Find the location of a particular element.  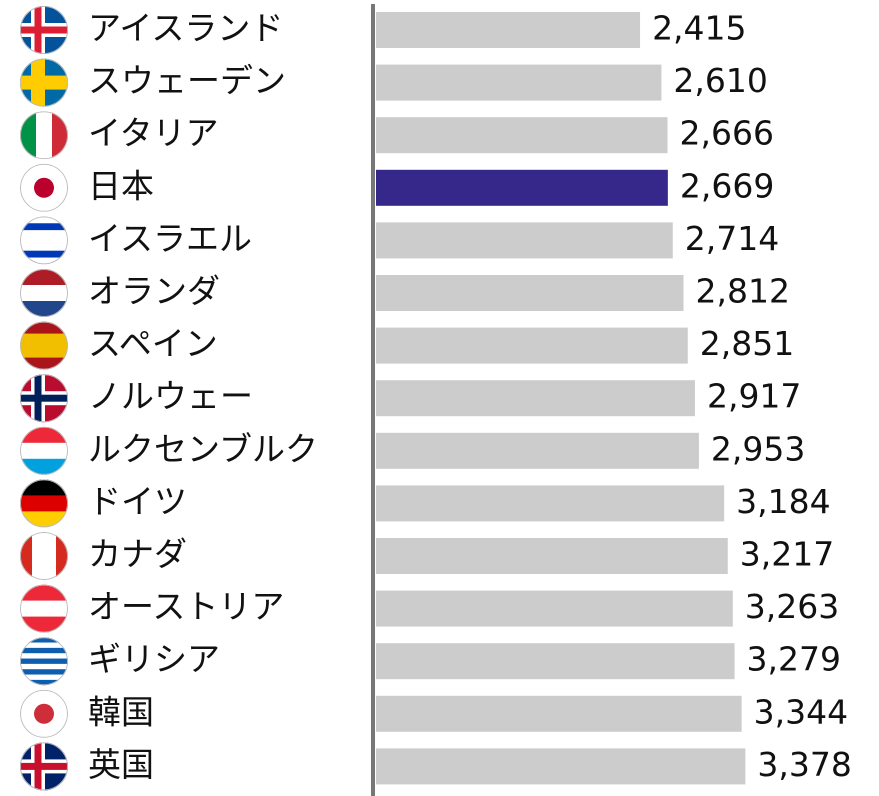

value-label: 2,953 is located at coordinates (758, 448).